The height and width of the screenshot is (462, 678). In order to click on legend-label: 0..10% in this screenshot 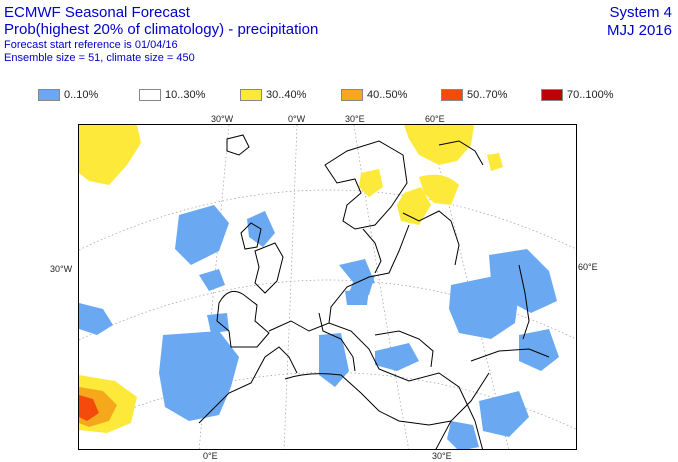, I will do `click(81, 95)`.